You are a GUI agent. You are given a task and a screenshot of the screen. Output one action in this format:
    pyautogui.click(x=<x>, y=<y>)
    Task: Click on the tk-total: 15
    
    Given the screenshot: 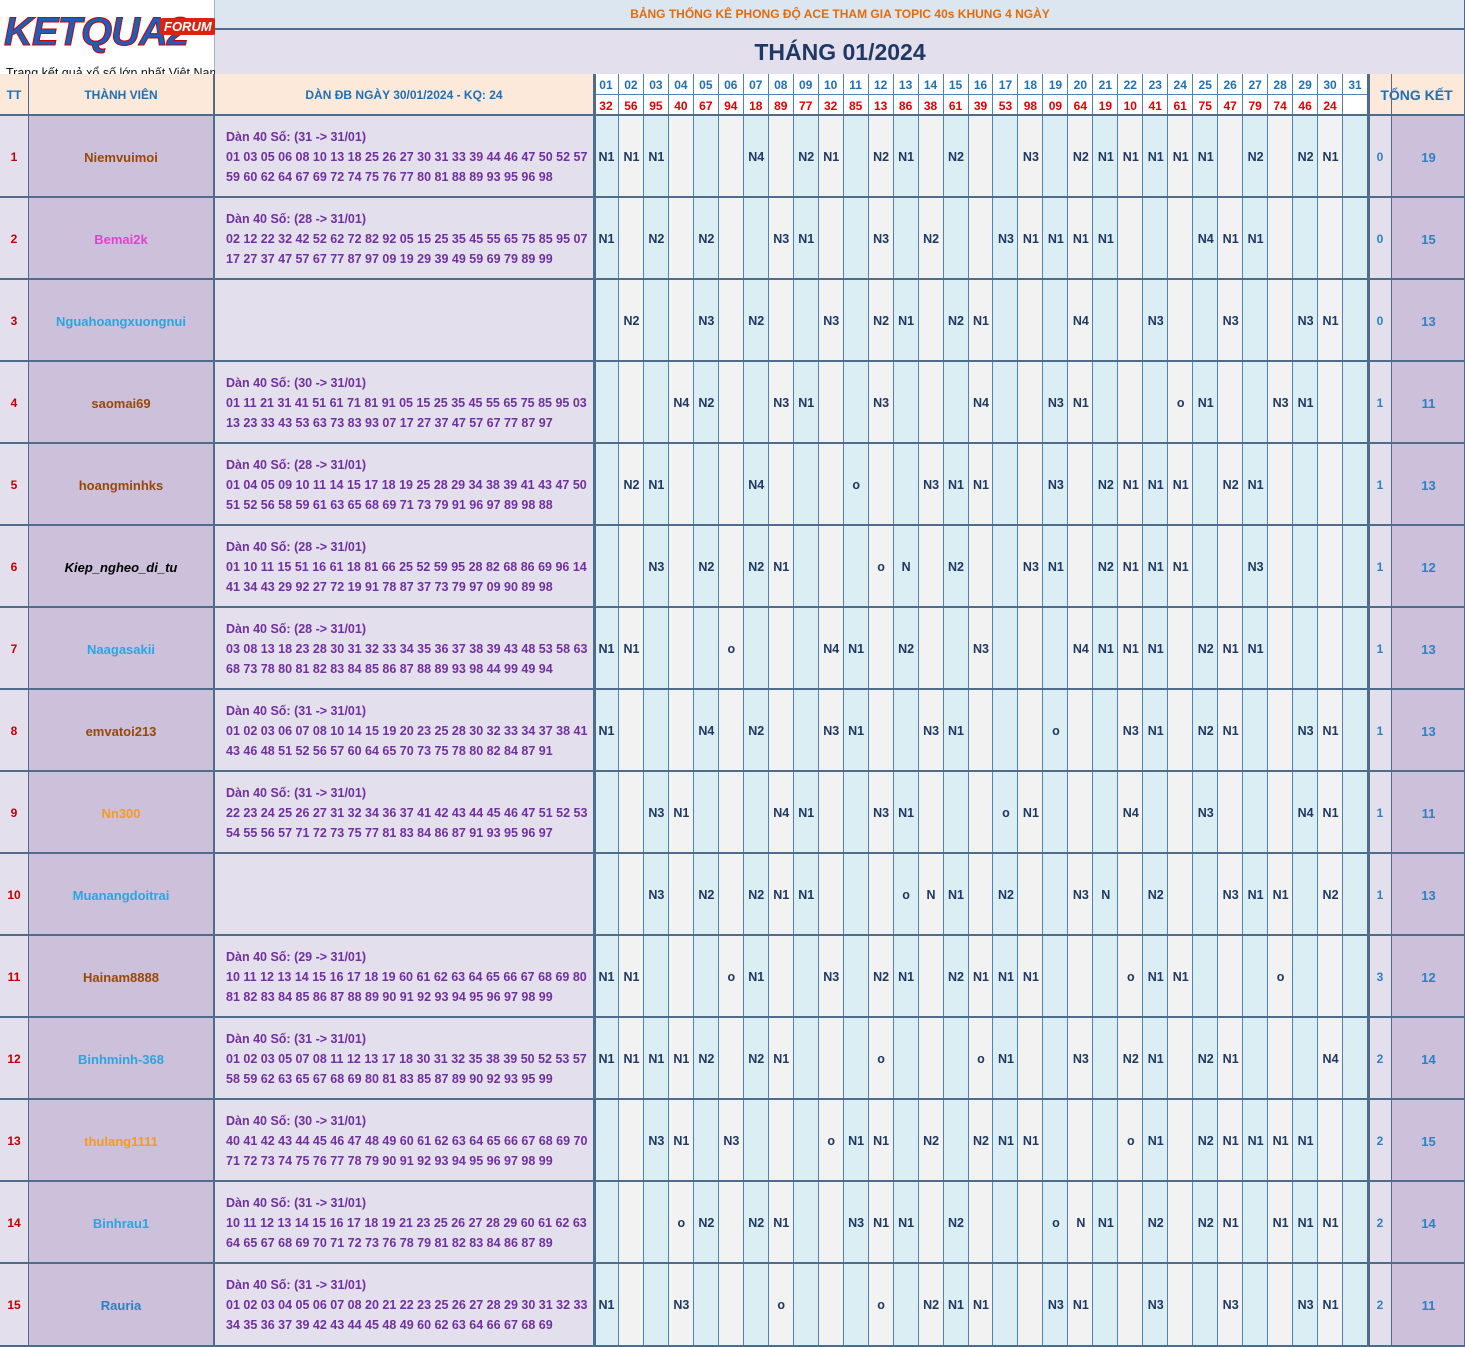 What is the action you would take?
    pyautogui.click(x=1428, y=1141)
    